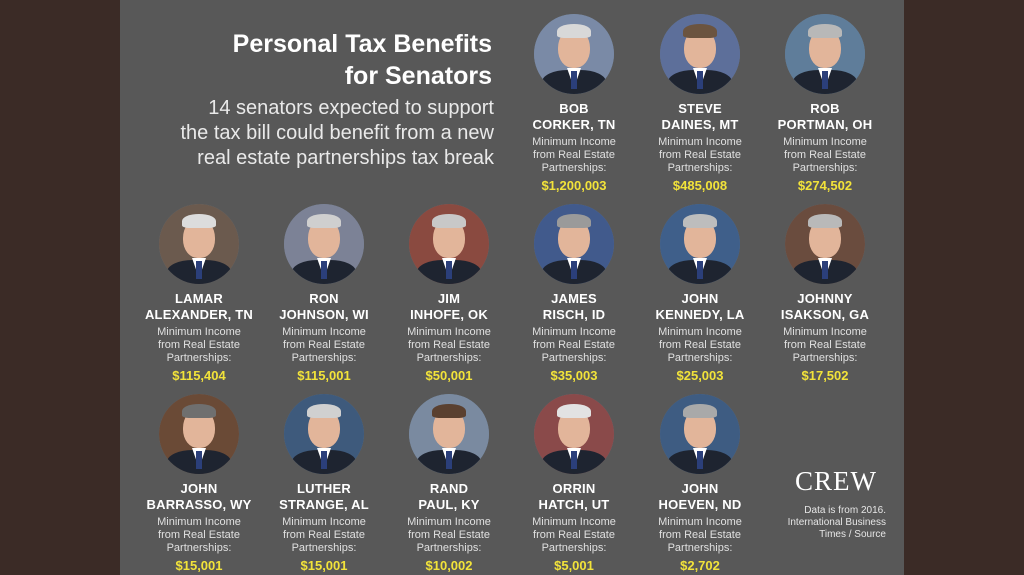  What do you see at coordinates (324, 314) in the screenshot?
I see `senator-last-name-state: JOHNSON, WI` at bounding box center [324, 314].